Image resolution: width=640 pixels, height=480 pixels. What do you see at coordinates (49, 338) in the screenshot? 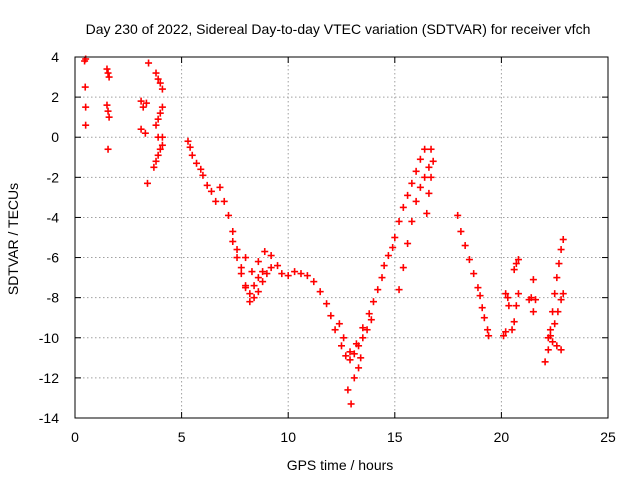
I see `y-tick-label: -10` at bounding box center [49, 338].